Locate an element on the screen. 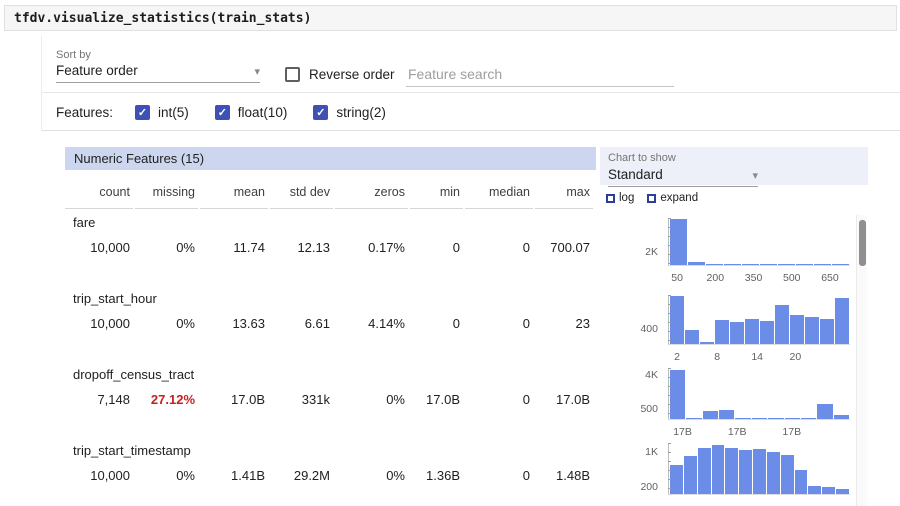 The width and height of the screenshot is (900, 506). feature-stats: 10,000 0% 13.63 6.61 4.14% 0 0 23 is located at coordinates (330, 323).